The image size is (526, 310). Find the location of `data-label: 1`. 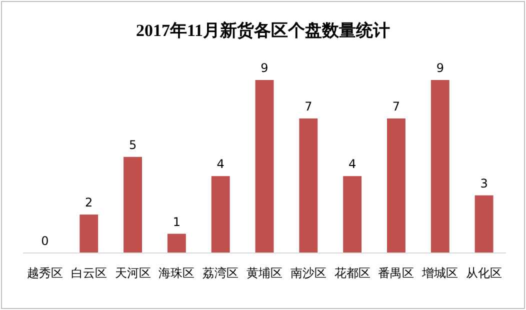

data-label: 1 is located at coordinates (176, 221).